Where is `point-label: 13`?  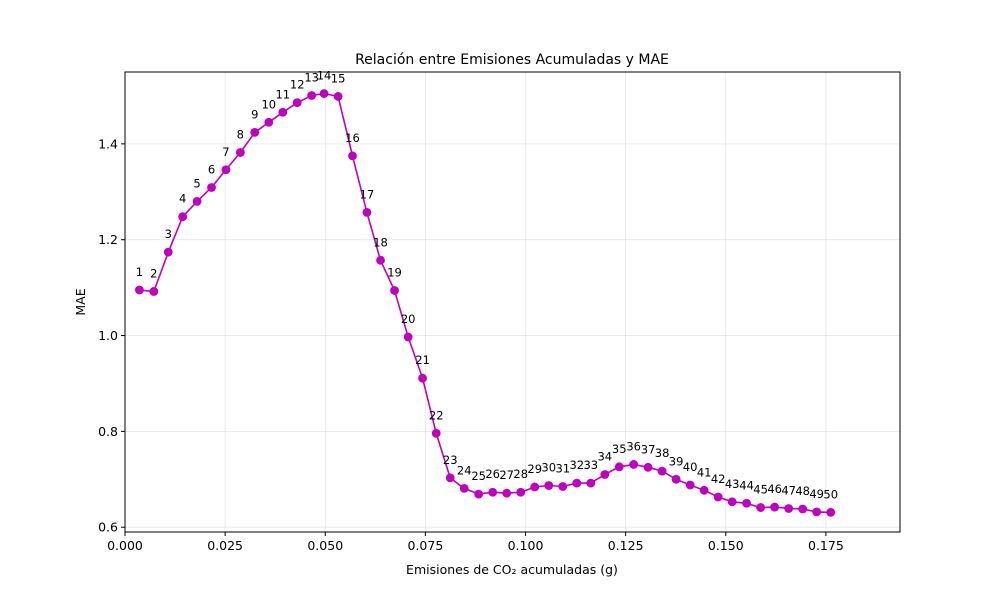
point-label: 13 is located at coordinates (311, 77).